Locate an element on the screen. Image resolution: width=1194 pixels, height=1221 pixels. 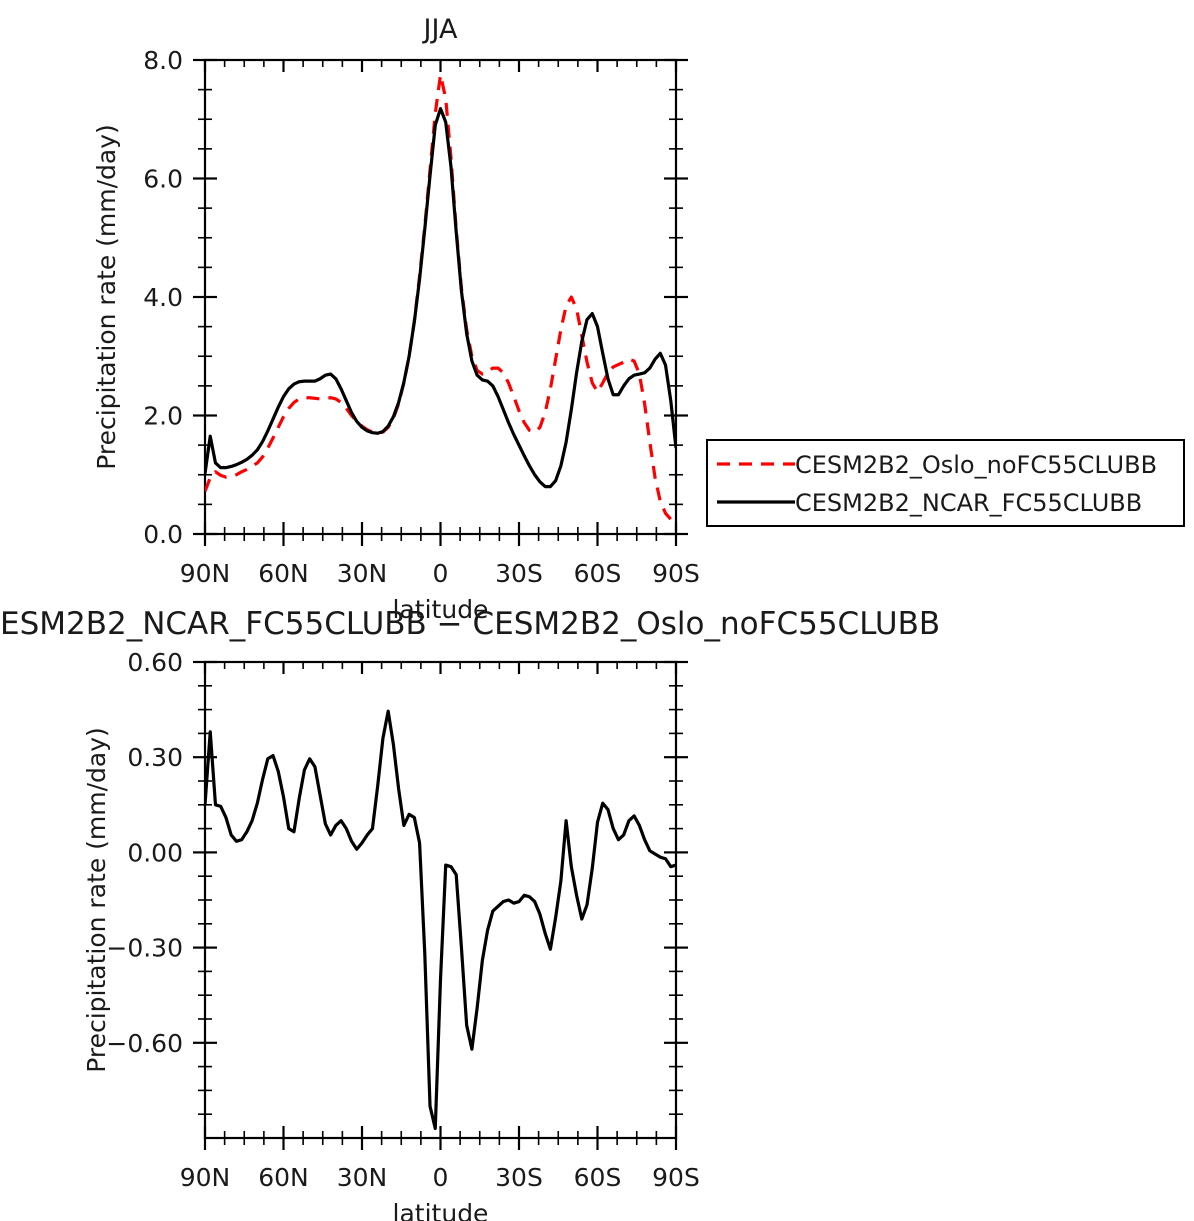
series-line-secondary is located at coordinates (440, 297).